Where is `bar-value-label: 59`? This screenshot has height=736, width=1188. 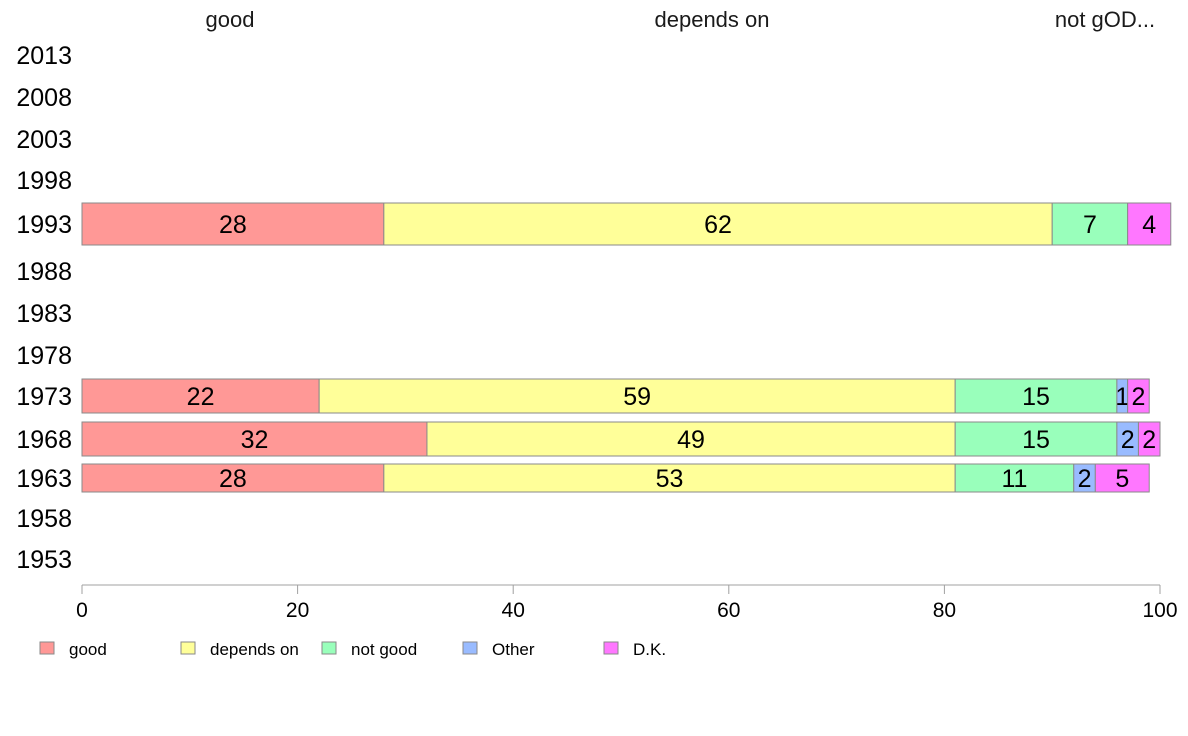
bar-value-label: 59 is located at coordinates (637, 397).